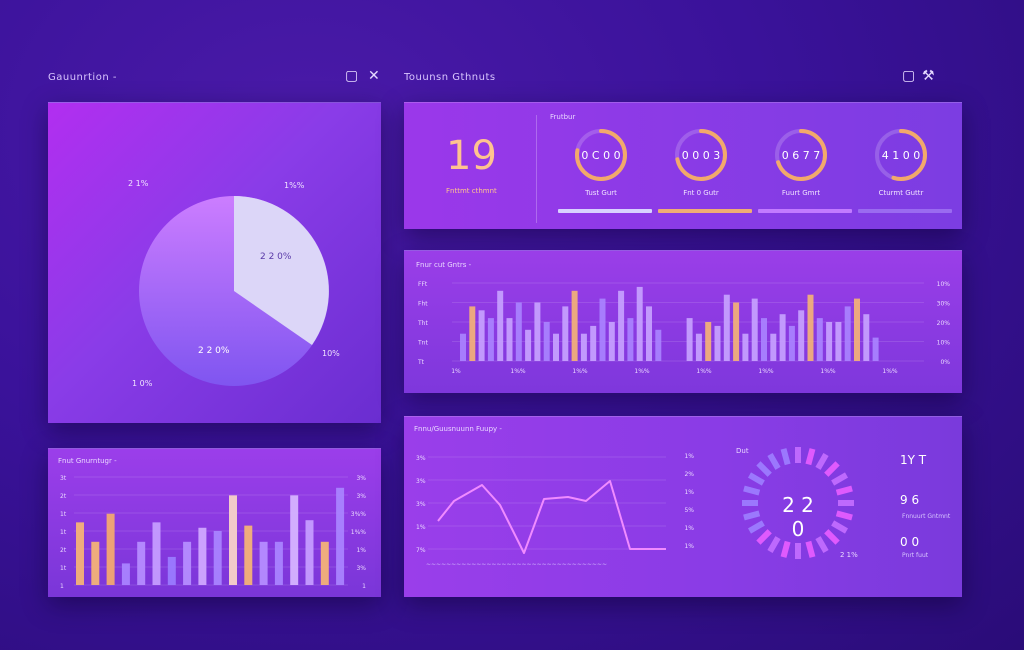 This screenshot has width=1024, height=650. Describe the element at coordinates (331, 353) in the screenshot. I see `pie-label-right: 10%` at that location.